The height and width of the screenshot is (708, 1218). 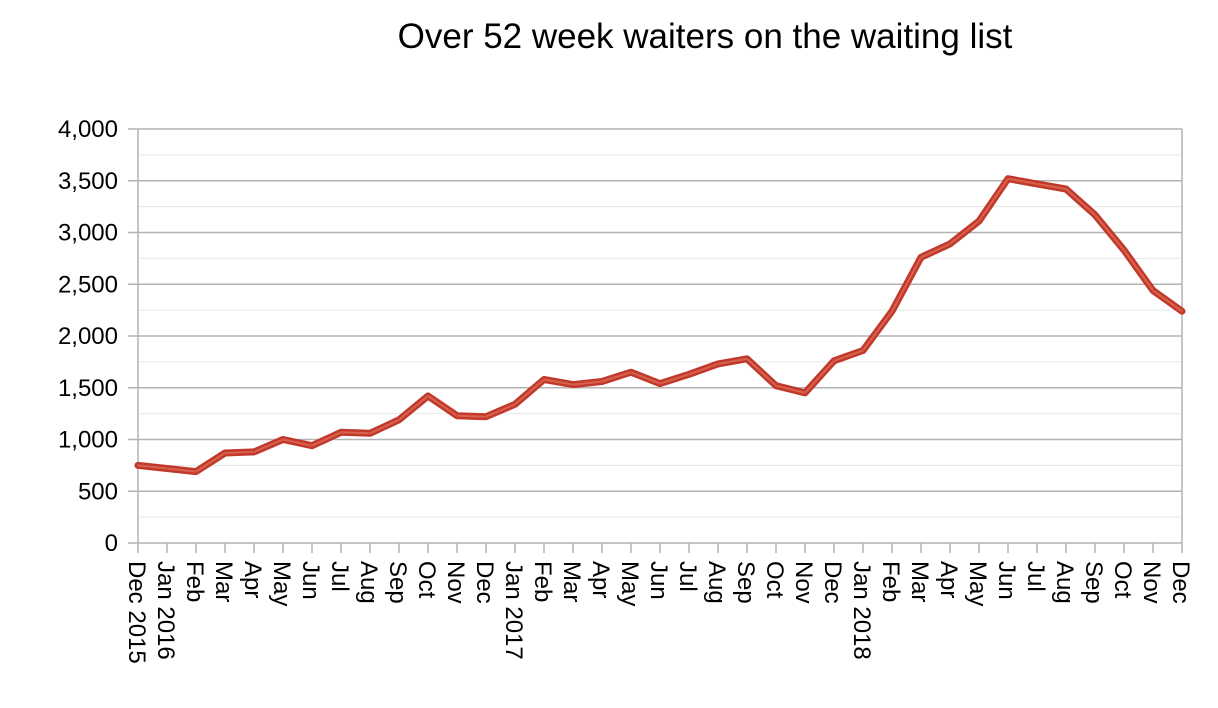 I want to click on y-tick-label: 2,000, so click(x=88, y=336).